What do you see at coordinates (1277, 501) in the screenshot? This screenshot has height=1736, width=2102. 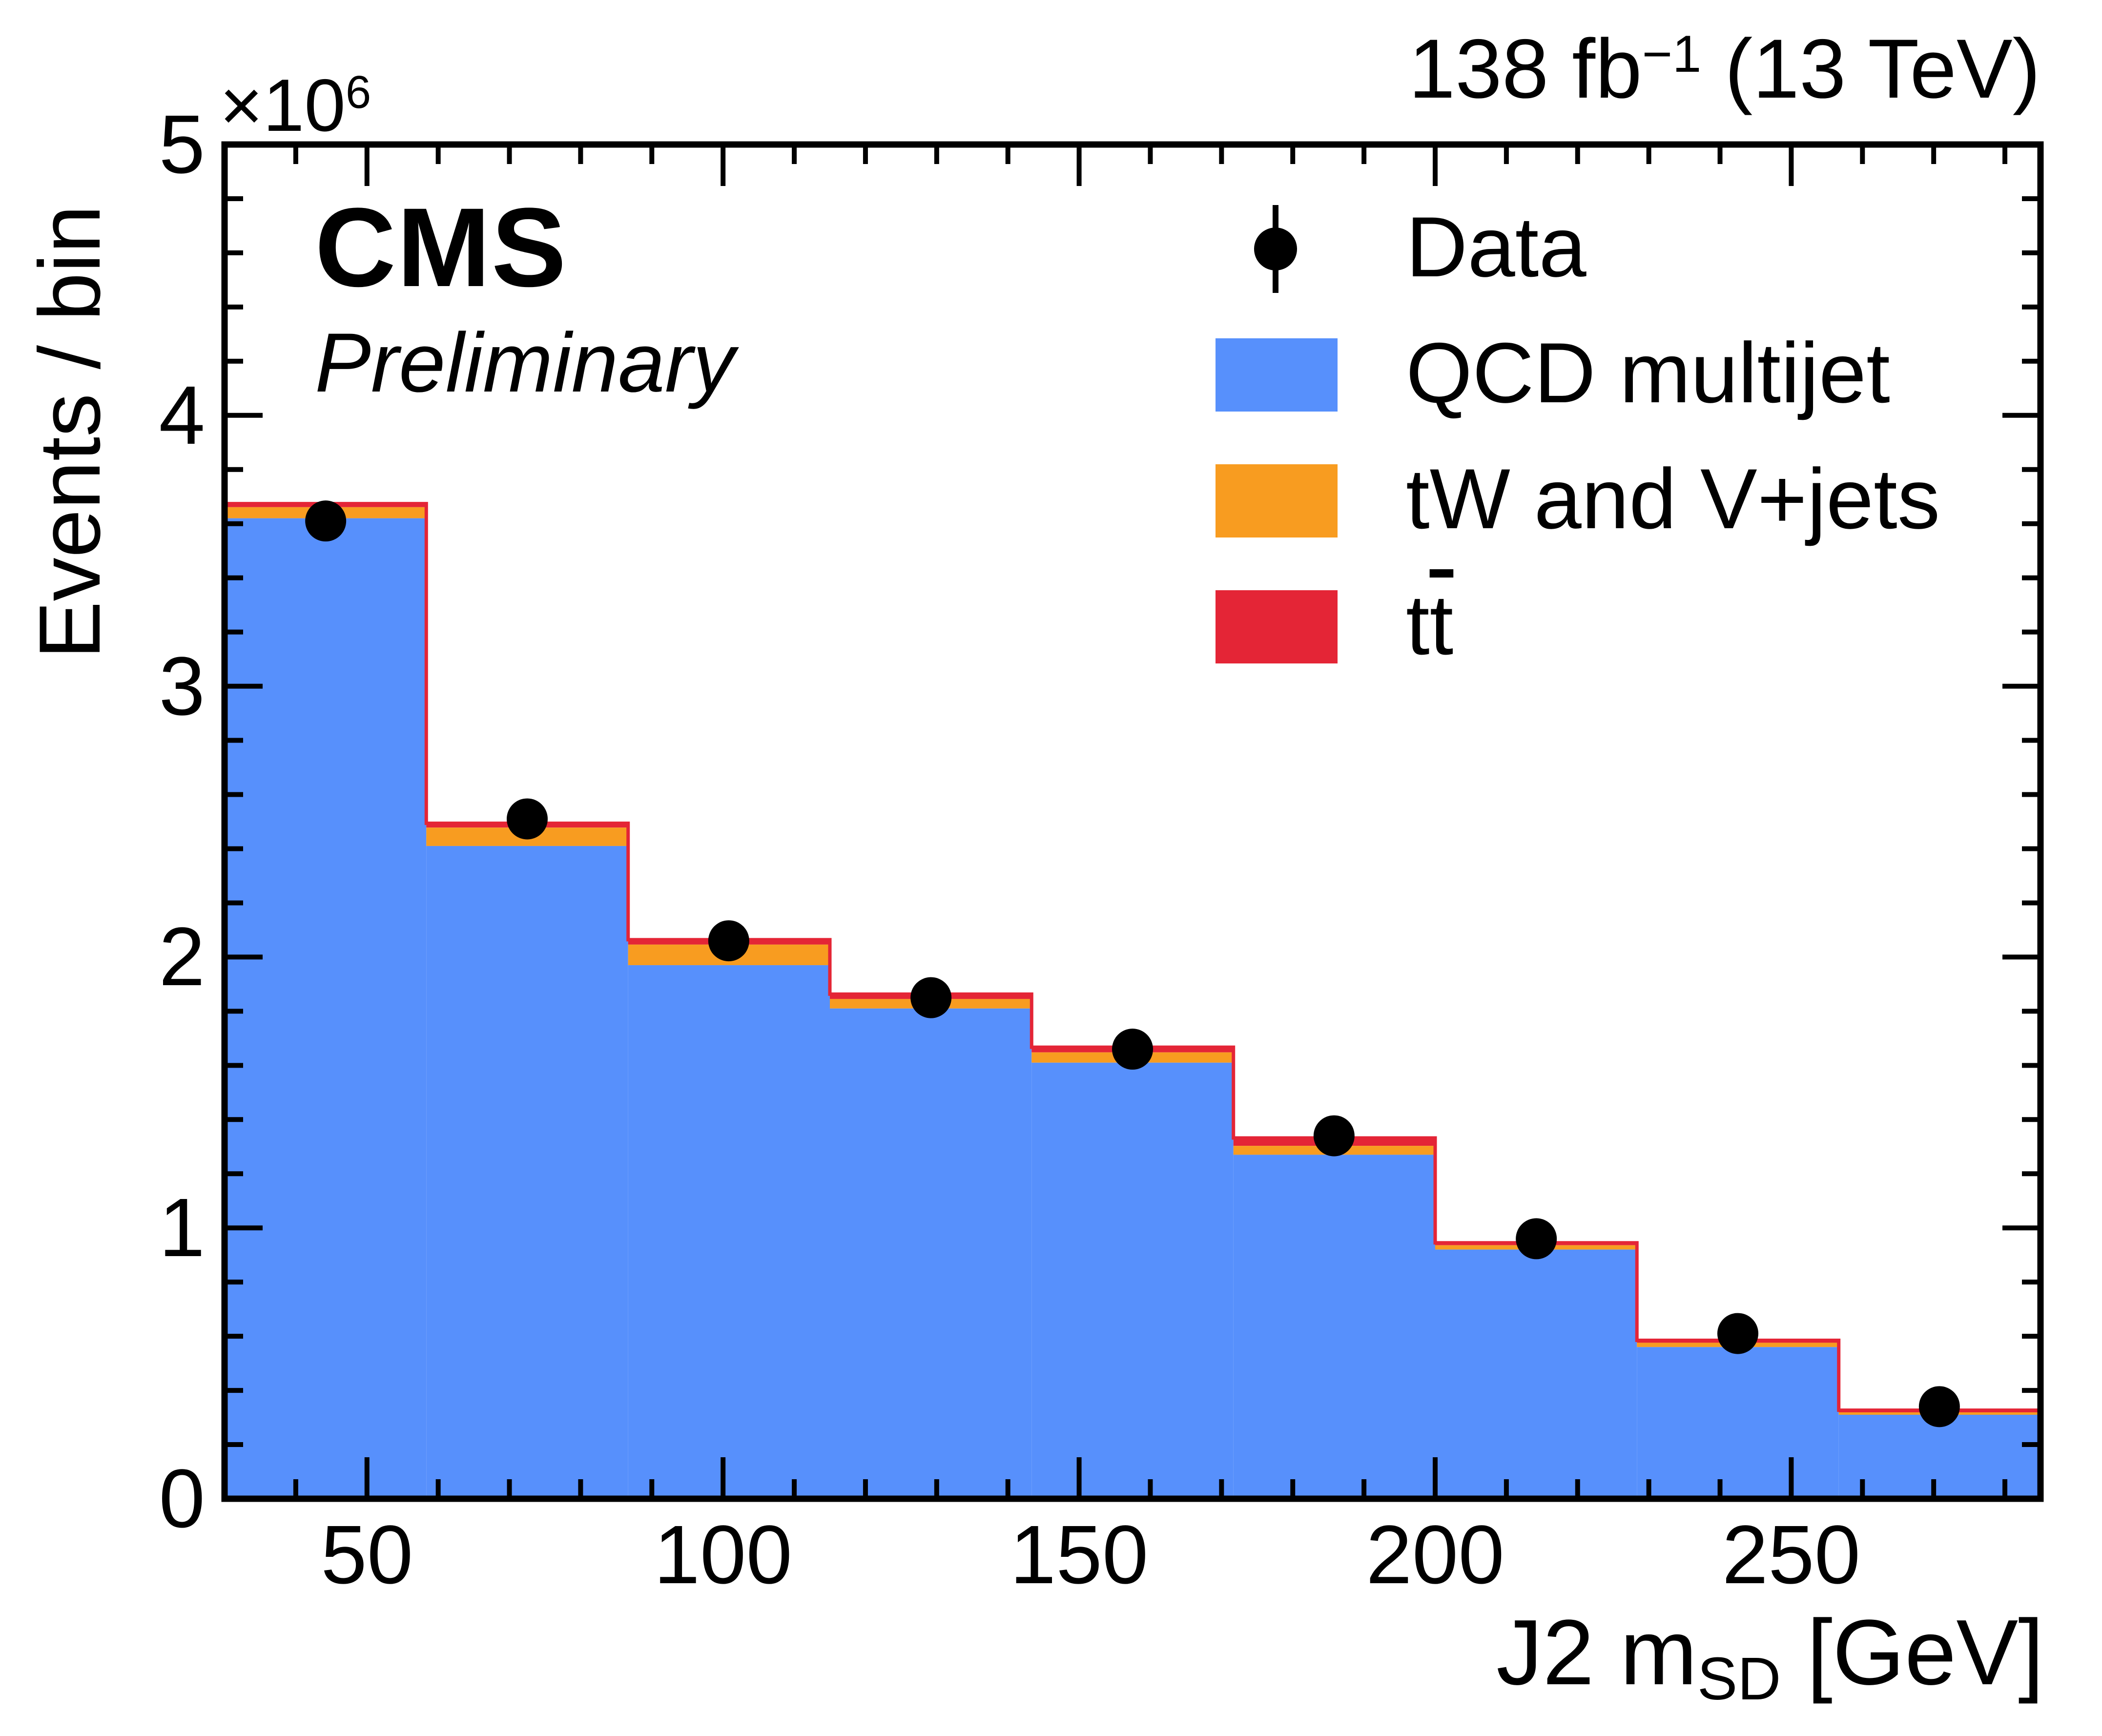 I see `tw-vjets-color-swatch` at bounding box center [1277, 501].